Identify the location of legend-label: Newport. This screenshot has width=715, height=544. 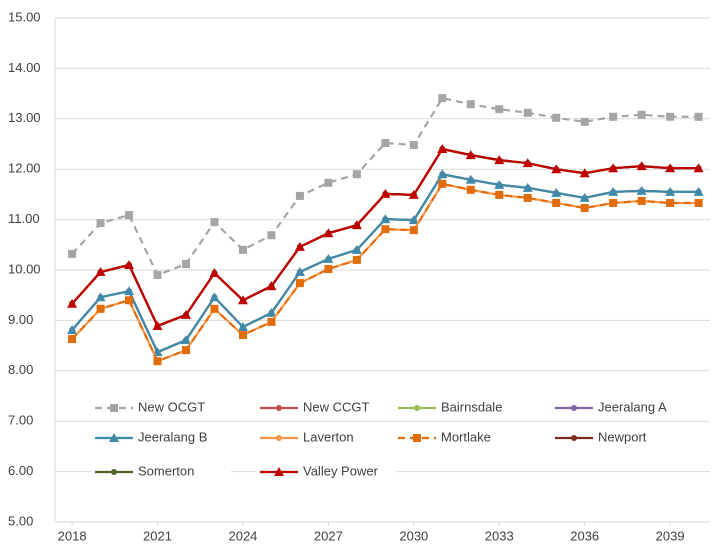
(622, 436).